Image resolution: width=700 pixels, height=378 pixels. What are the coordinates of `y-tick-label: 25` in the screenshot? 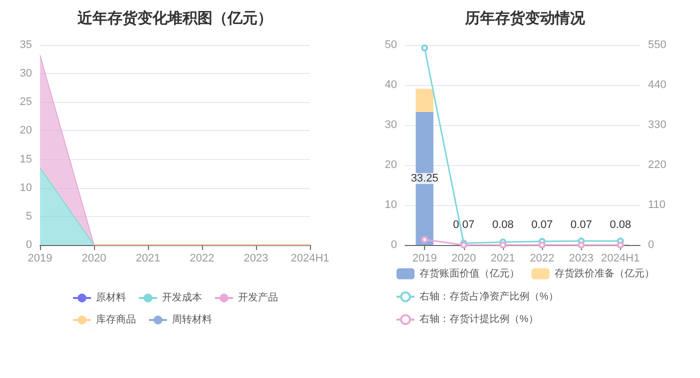 It's located at (26, 102).